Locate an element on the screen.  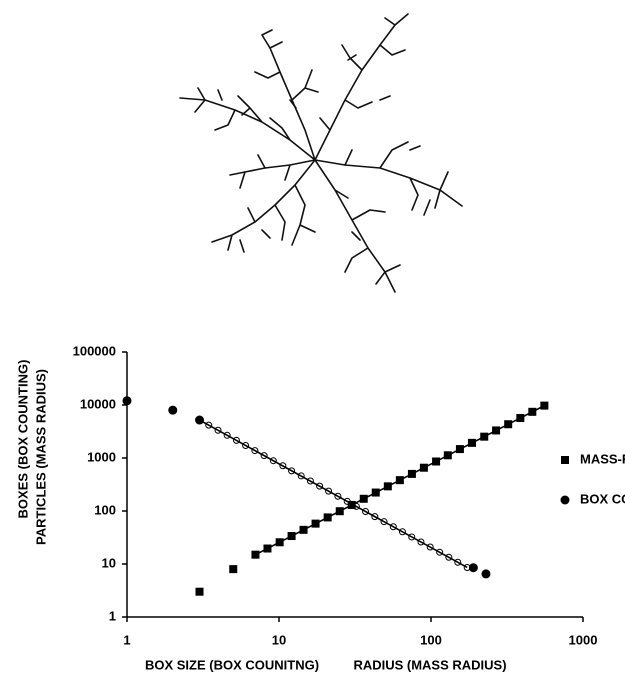
y-tick-label: 10000 is located at coordinates (98, 403).